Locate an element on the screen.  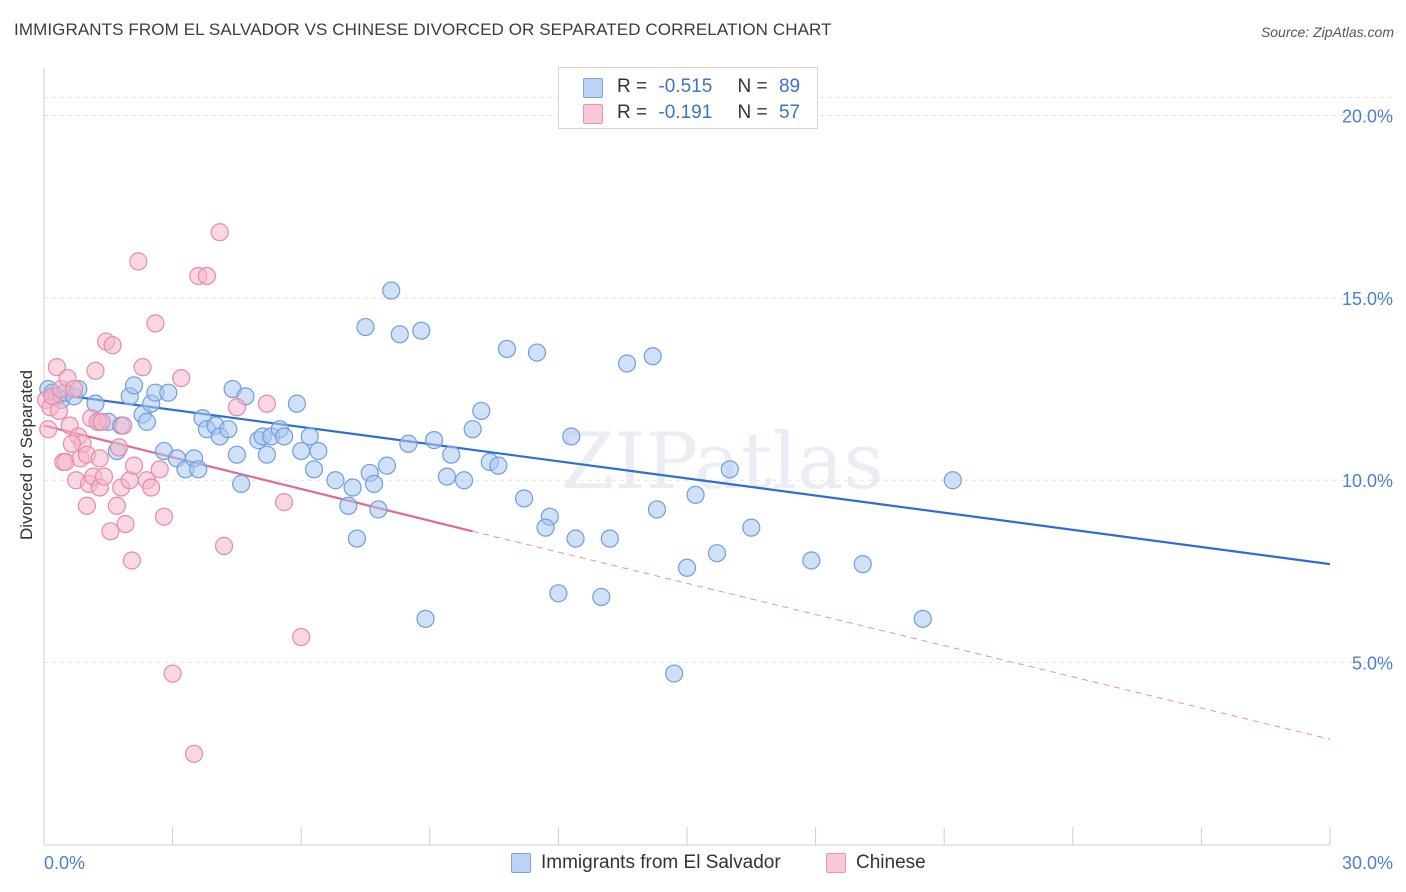
y-tick-label: 15.0% is located at coordinates (1367, 299).